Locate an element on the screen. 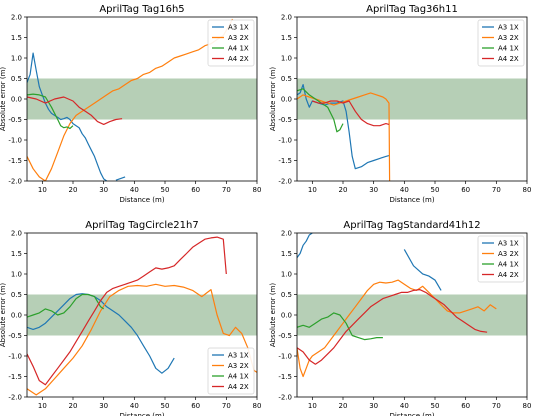 The image size is (550, 416). chart-title: AprilTag Tag16h5 is located at coordinates (141, 9).